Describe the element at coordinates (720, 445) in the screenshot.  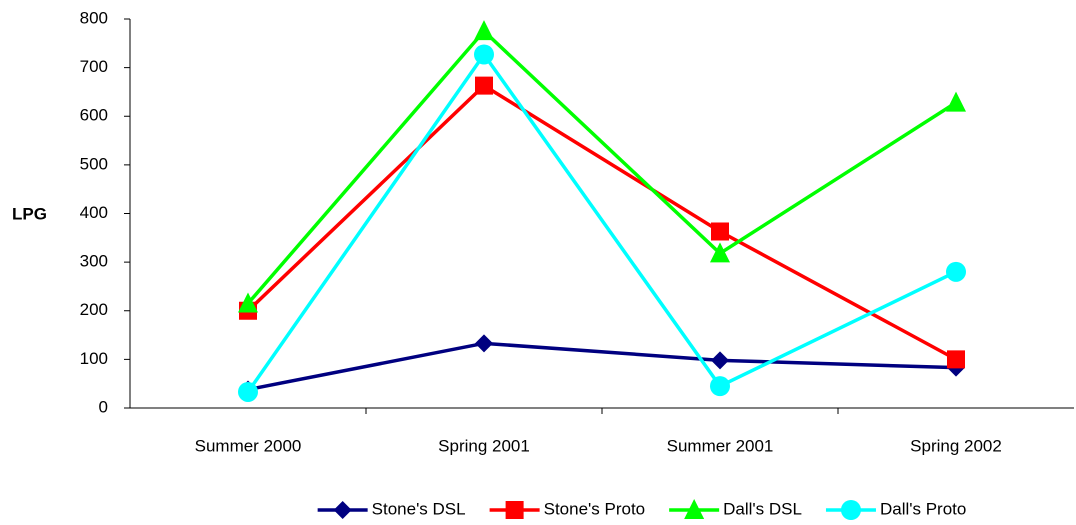
I see `x-tick-label: Summer 2001` at that location.